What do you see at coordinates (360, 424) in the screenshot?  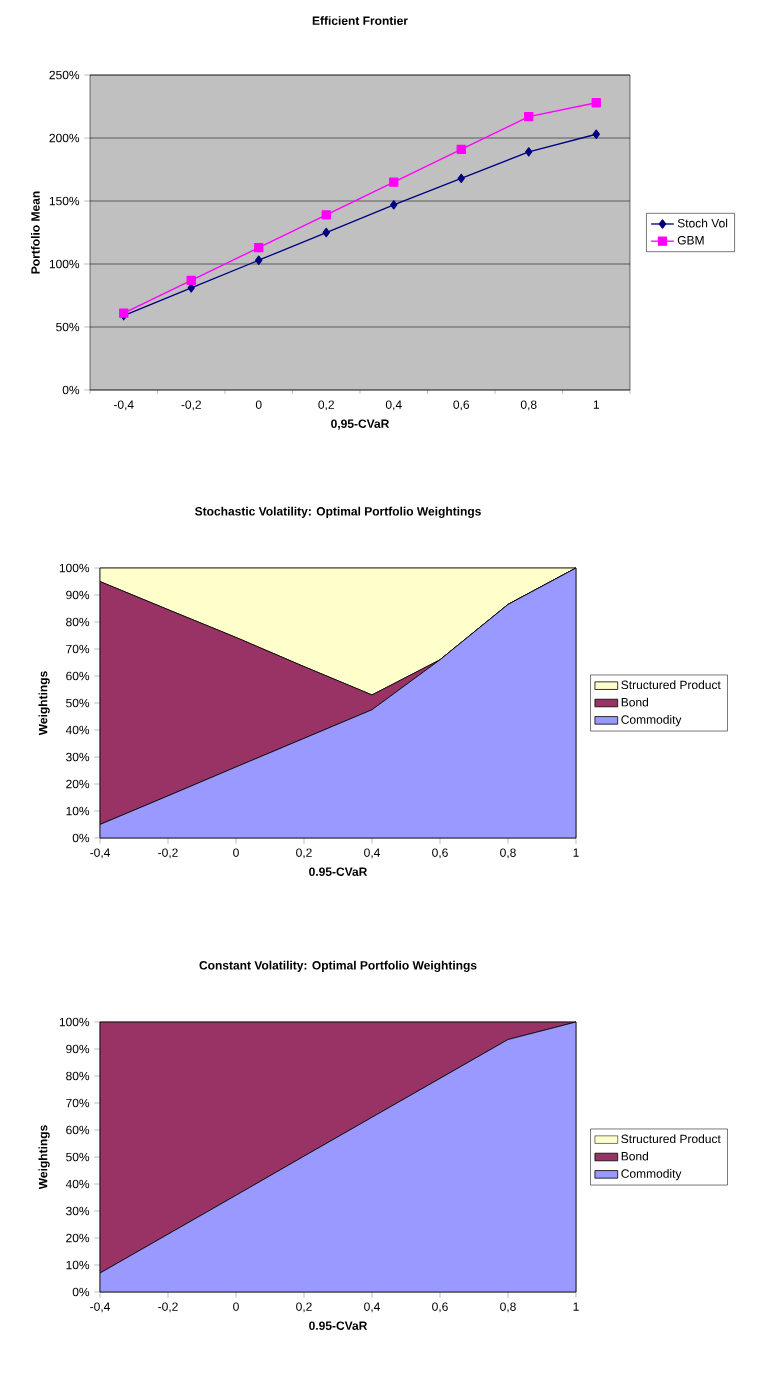 I see `x-axis-title: 0,95-CVaR` at bounding box center [360, 424].